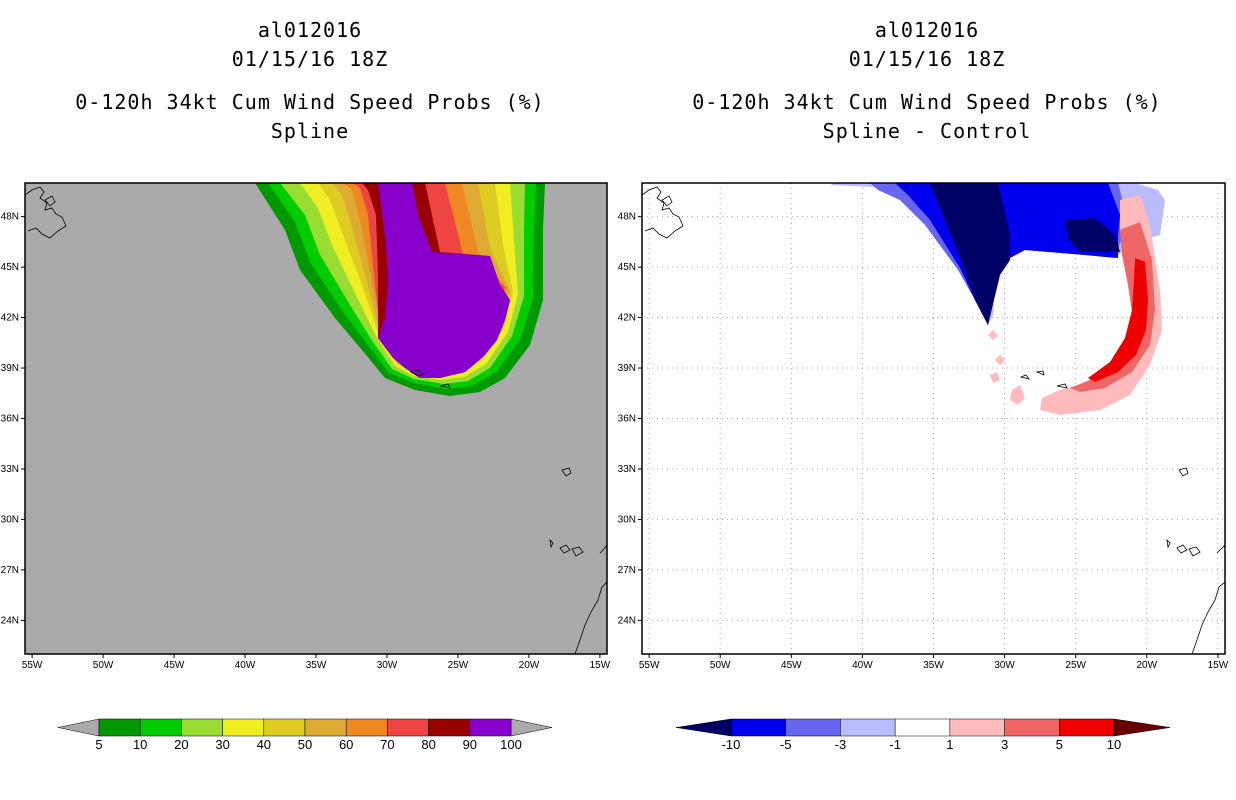 This screenshot has width=1236, height=800. What do you see at coordinates (1092, 235) in the screenshot?
I see `diff-minus-10-area-east` at bounding box center [1092, 235].